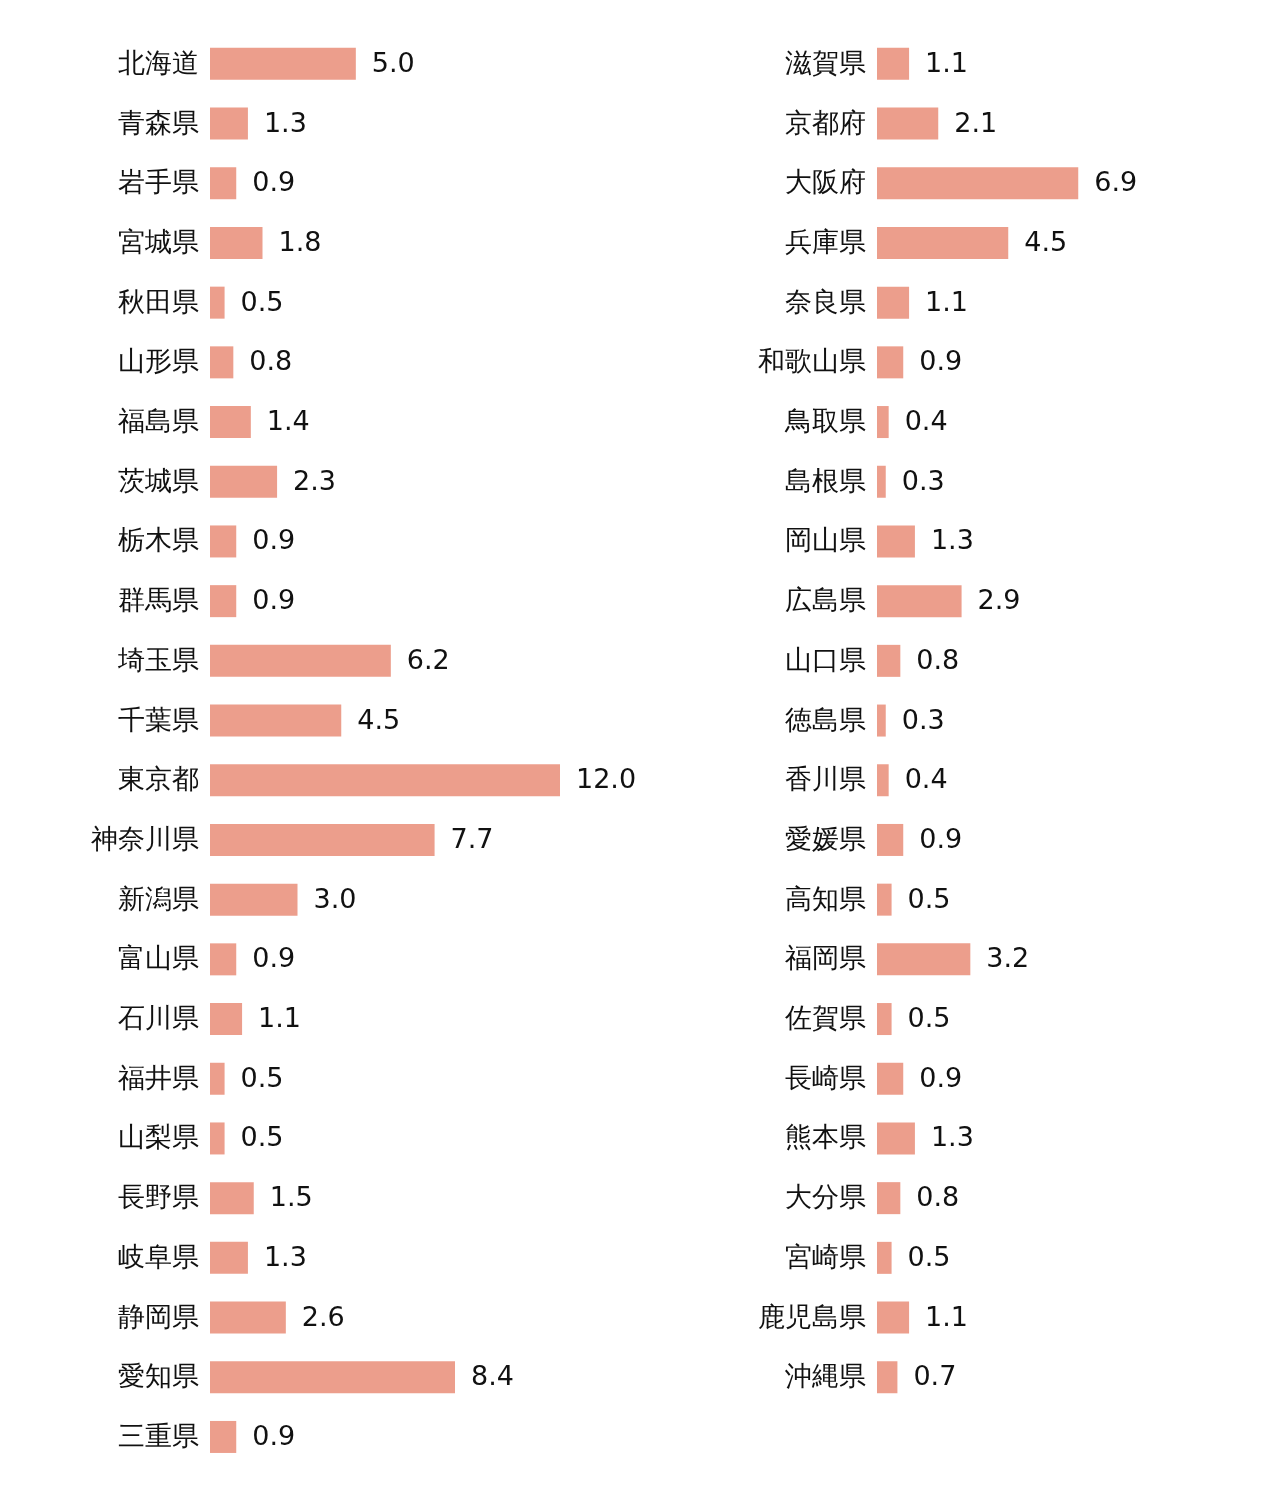 The width and height of the screenshot is (1264, 1493). What do you see at coordinates (158, 361) in the screenshot?
I see `y-tick-label: 山形県` at bounding box center [158, 361].